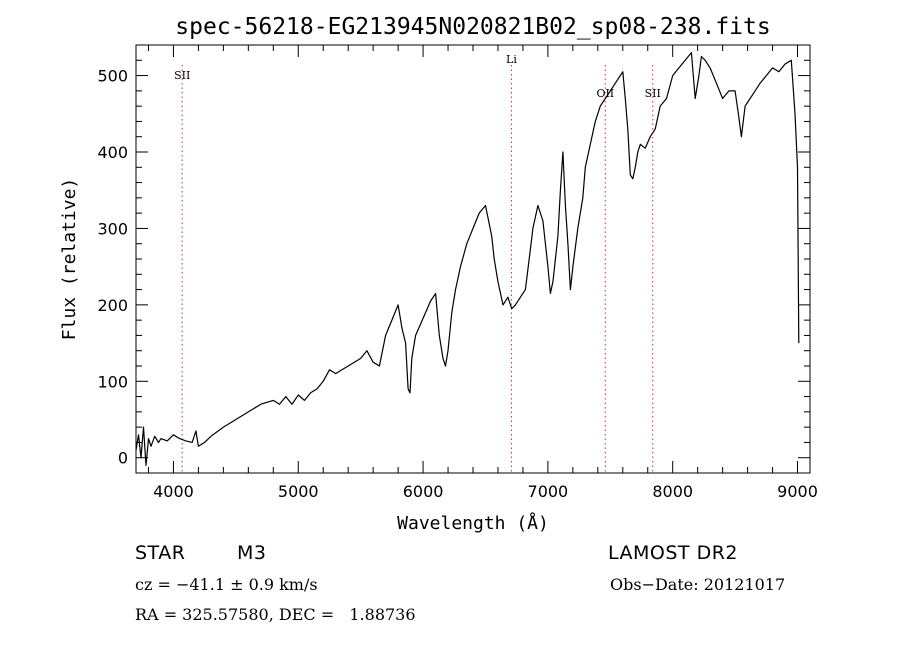 This screenshot has width=900, height=650. What do you see at coordinates (112, 152) in the screenshot?
I see `y-tick-label: 400` at bounding box center [112, 152].